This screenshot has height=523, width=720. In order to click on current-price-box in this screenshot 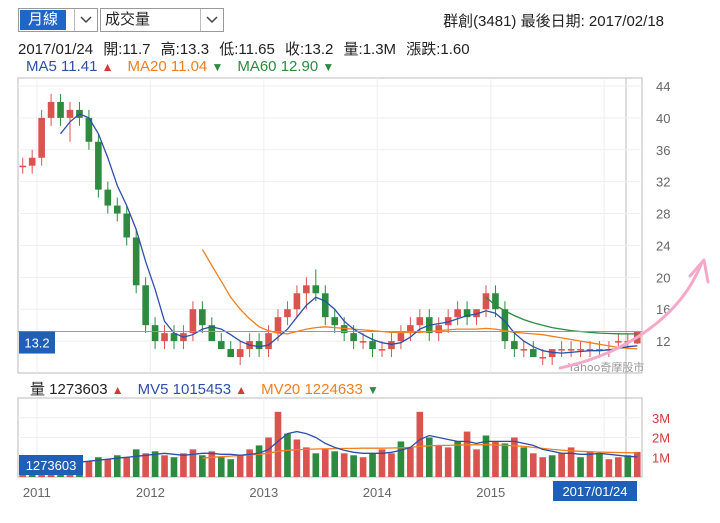, I will do `click(37, 342)`.